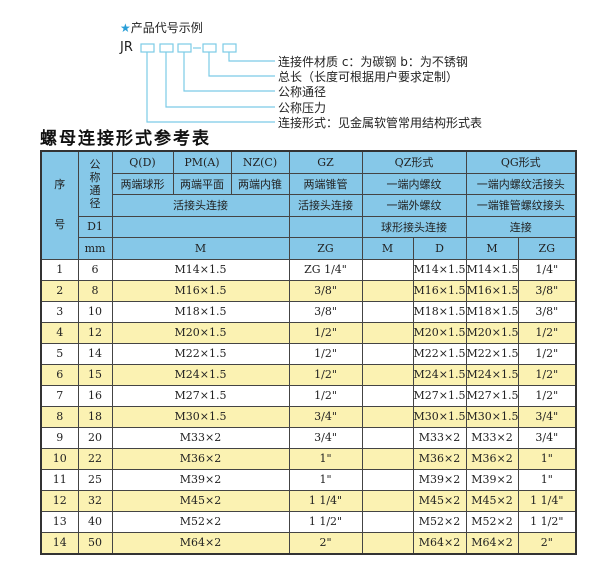 The image size is (600, 567). I want to click on cell-seq: 9, so click(59, 437).